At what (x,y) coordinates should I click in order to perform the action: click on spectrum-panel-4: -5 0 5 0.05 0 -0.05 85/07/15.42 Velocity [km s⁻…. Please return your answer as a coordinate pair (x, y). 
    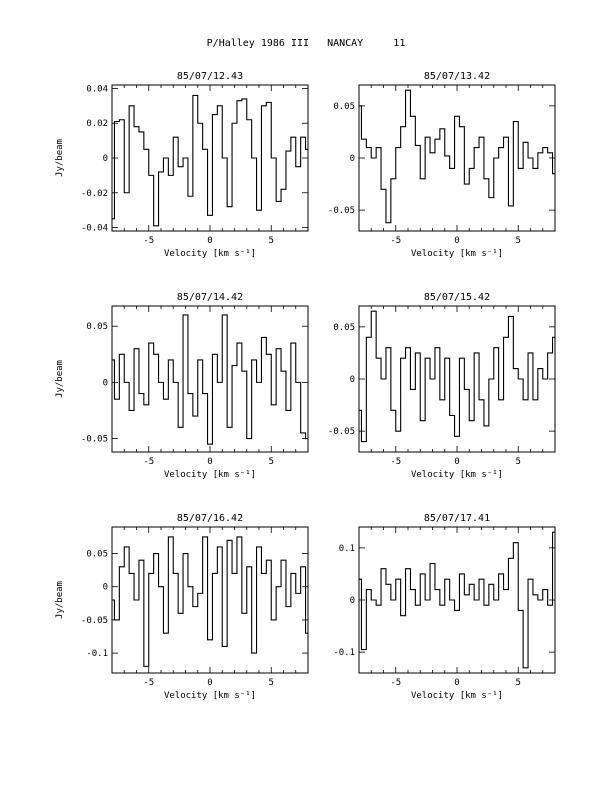
    Looking at the image, I should click on (442, 386).